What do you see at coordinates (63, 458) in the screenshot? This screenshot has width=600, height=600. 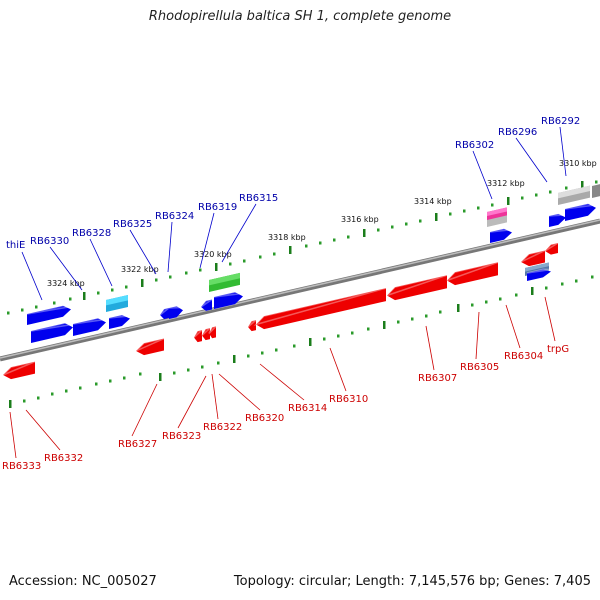 I see `reverse-gene-label: RB6332` at bounding box center [63, 458].